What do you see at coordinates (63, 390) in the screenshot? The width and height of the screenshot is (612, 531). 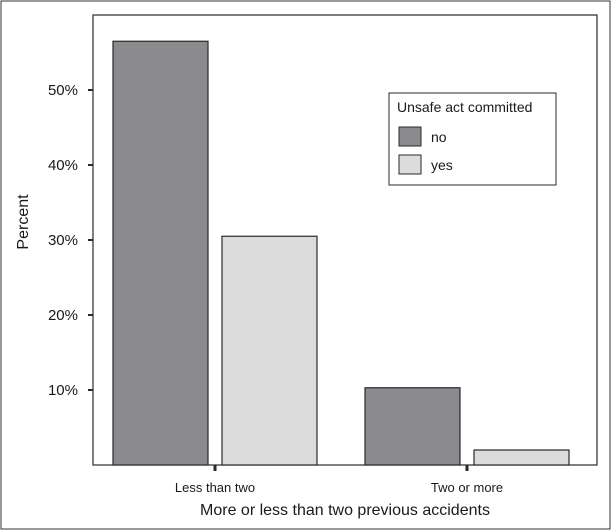 I see `y-tick-label-10: 10%` at bounding box center [63, 390].